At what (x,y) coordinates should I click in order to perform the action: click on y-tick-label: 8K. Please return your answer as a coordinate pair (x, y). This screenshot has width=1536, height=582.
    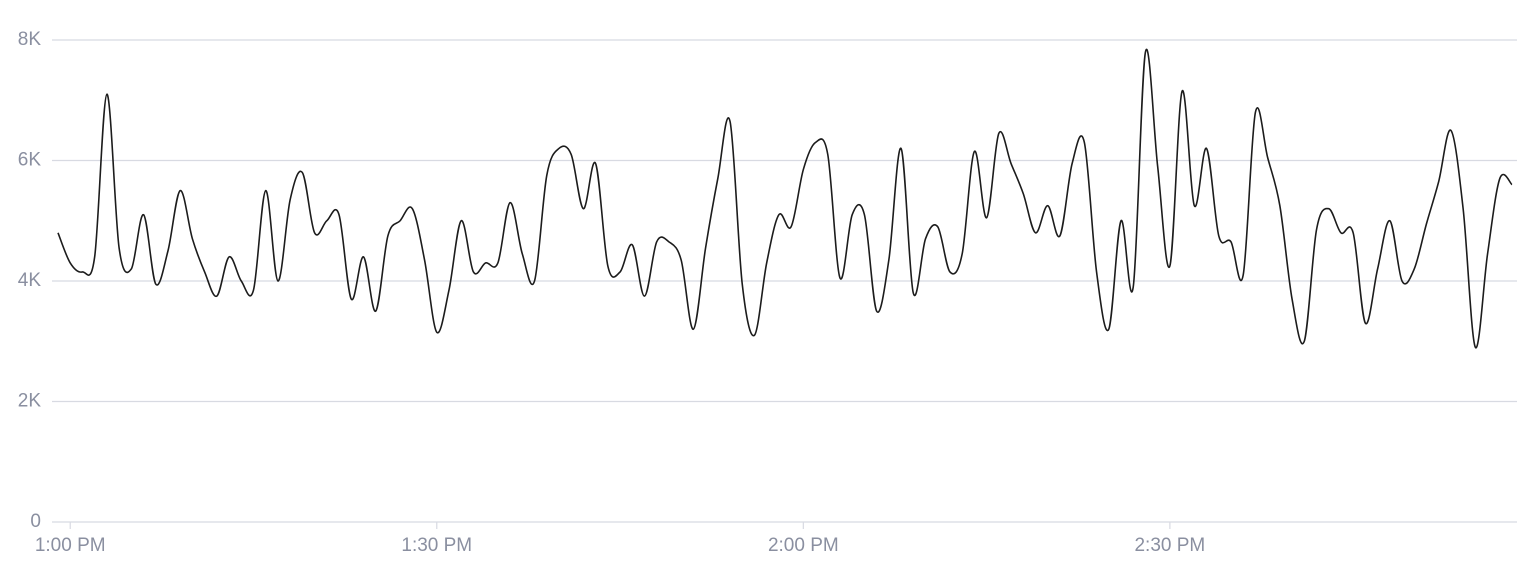
    Looking at the image, I should click on (30, 39).